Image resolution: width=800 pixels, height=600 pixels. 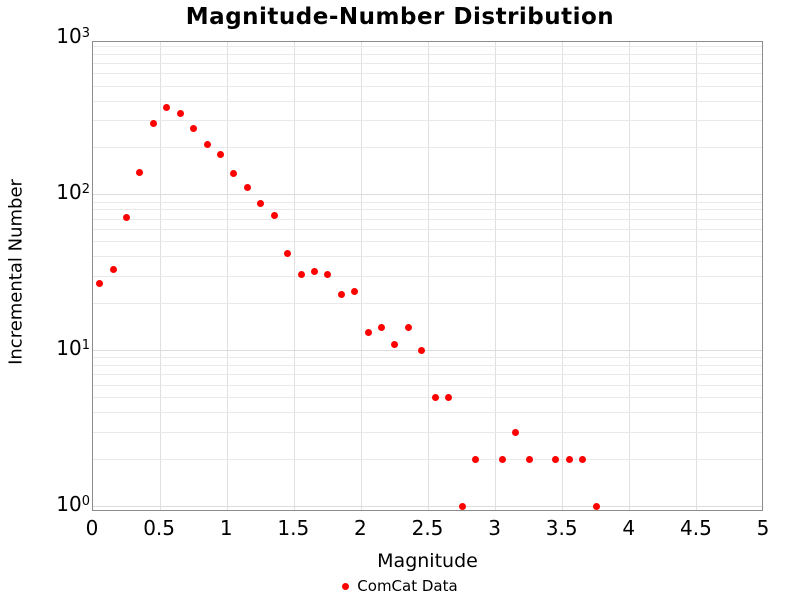 I want to click on chart-title: Magnitude-Number Distribution, so click(x=400, y=17).